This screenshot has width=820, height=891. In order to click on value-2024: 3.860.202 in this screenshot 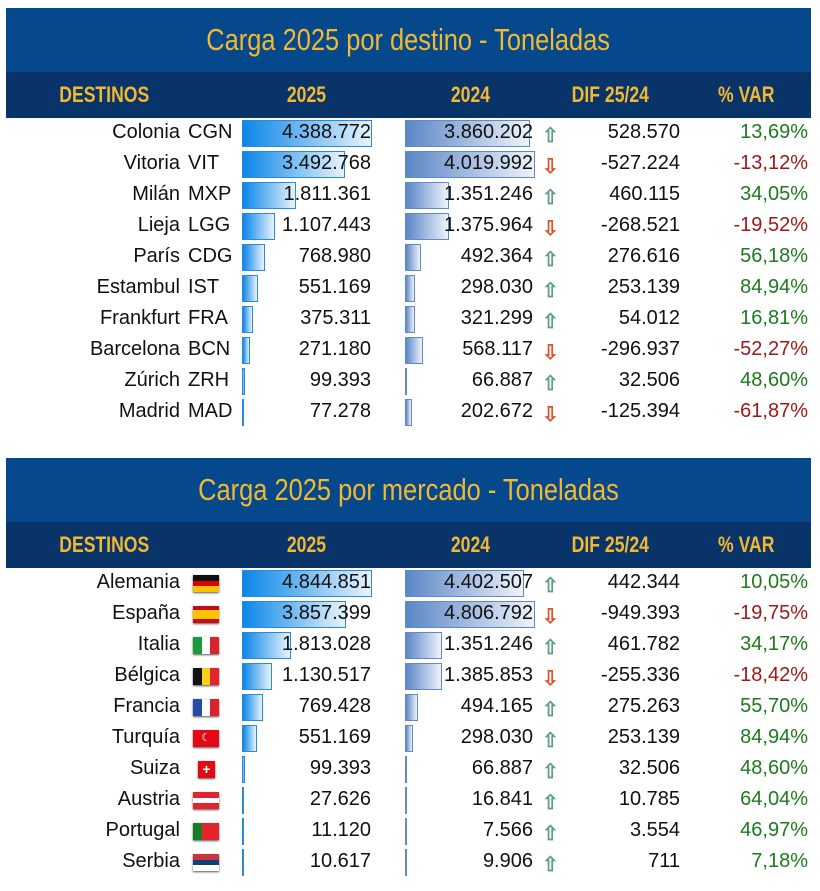, I will do `click(488, 132)`.